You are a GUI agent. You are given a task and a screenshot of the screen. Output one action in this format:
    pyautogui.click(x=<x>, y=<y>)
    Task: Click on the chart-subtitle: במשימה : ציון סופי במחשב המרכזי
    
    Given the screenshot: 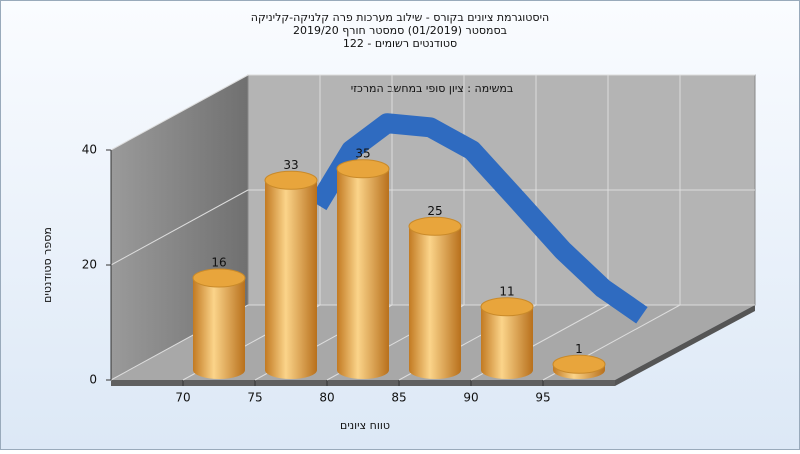 What is the action you would take?
    pyautogui.click(x=432, y=88)
    